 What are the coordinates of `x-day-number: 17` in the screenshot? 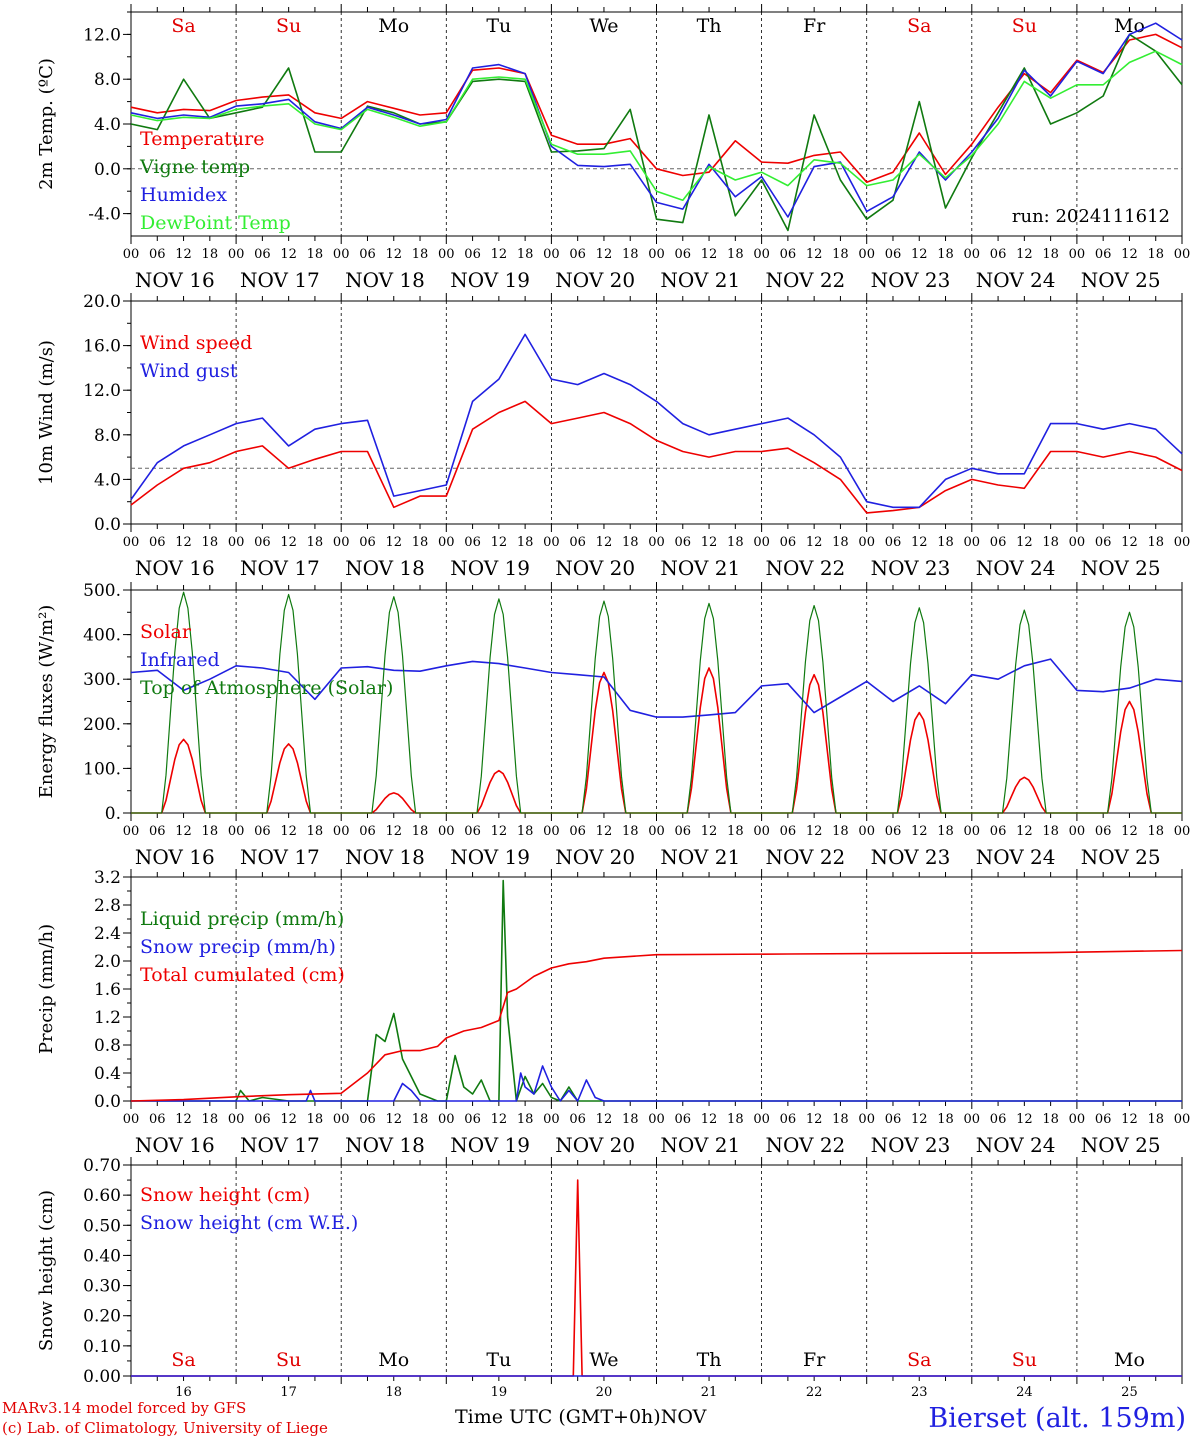 It's located at (288, 1392).